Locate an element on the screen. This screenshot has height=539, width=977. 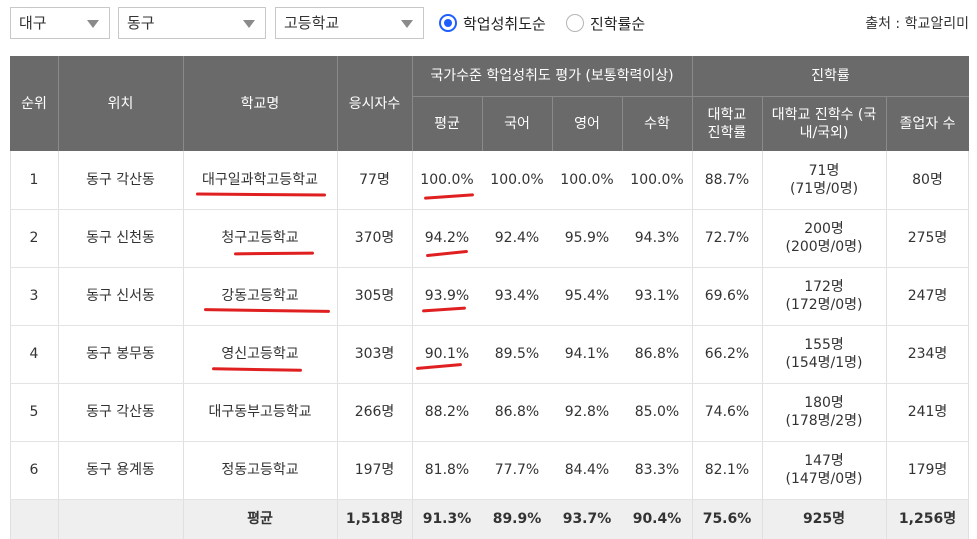
header-univ-rate: 대학교 진학률 is located at coordinates (727, 123).